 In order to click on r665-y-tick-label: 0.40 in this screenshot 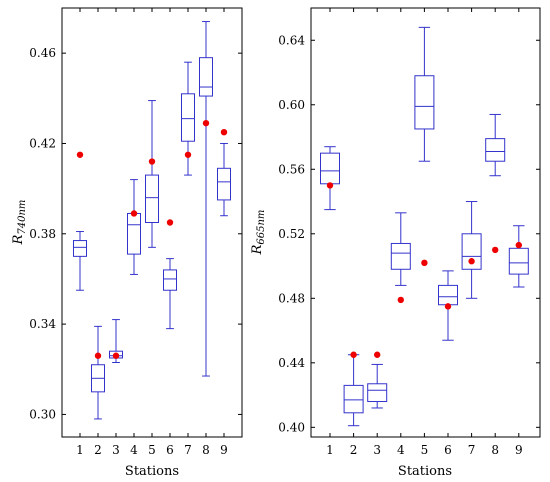, I will do `click(291, 427)`.